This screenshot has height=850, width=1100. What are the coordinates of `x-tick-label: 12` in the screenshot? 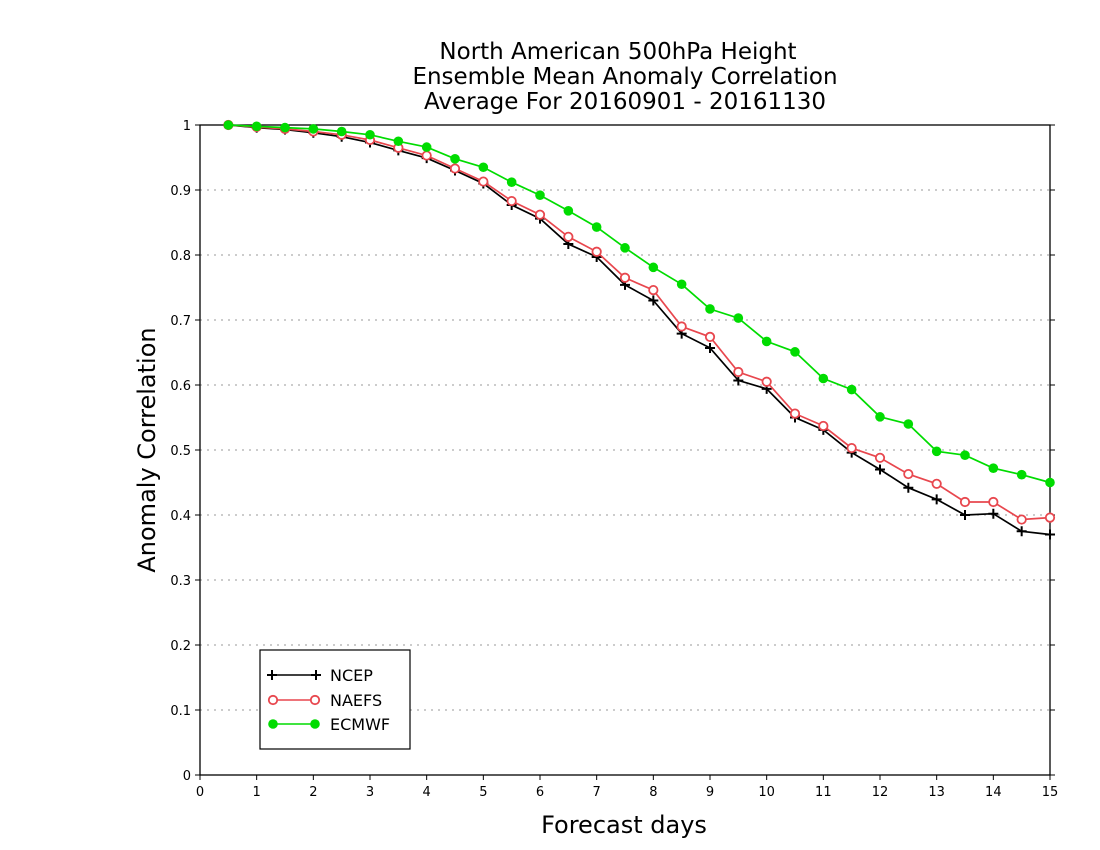 It's located at (880, 792).